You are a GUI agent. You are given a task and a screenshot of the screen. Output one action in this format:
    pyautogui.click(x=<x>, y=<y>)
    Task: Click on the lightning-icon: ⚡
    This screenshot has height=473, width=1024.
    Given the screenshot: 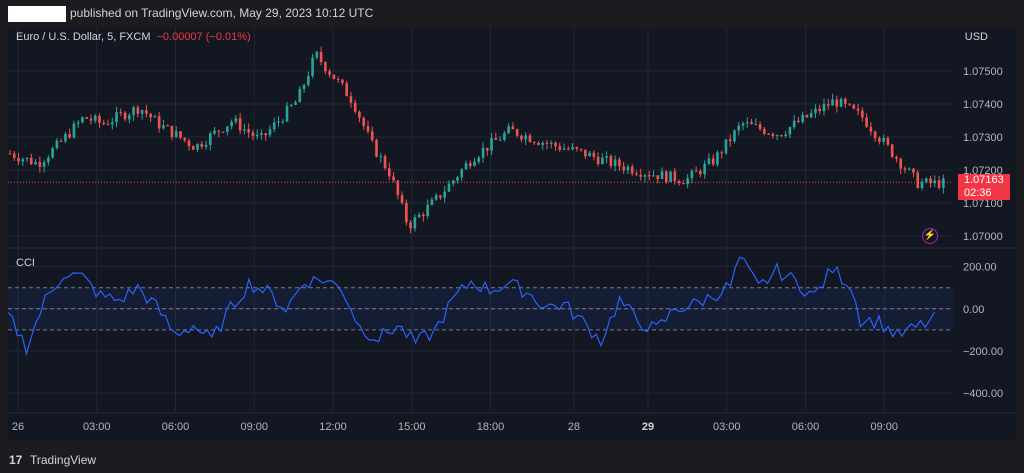 What is the action you would take?
    pyautogui.click(x=930, y=236)
    